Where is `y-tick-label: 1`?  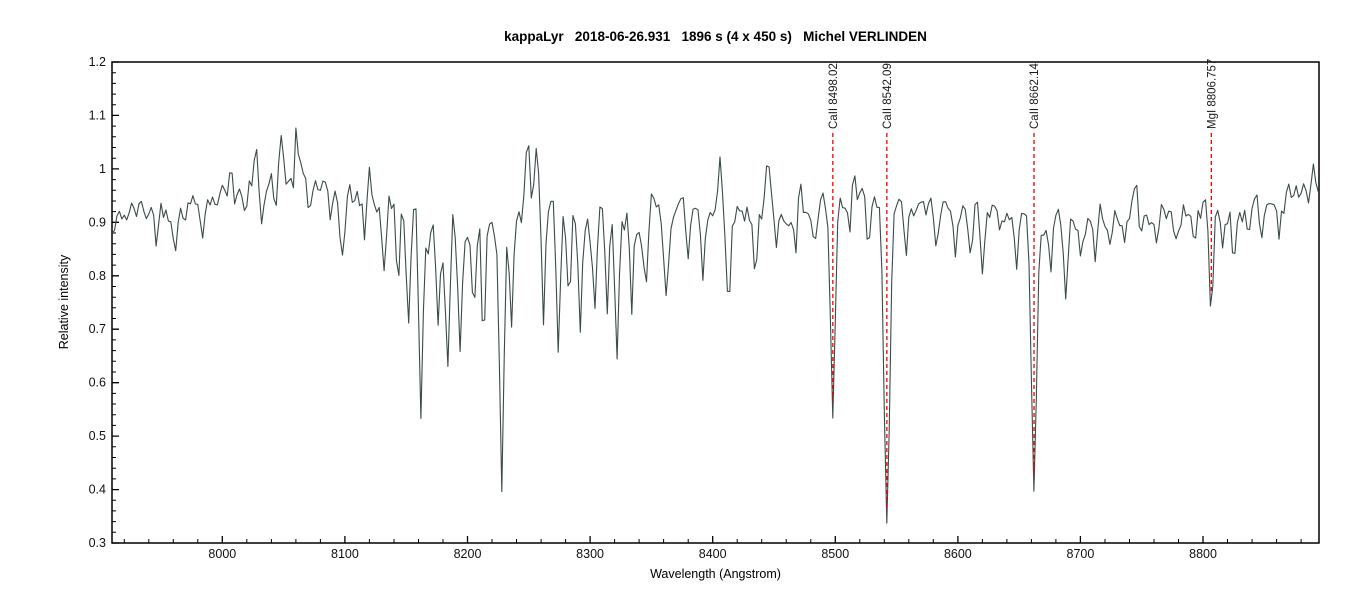
y-tick-label: 1 is located at coordinates (102, 169).